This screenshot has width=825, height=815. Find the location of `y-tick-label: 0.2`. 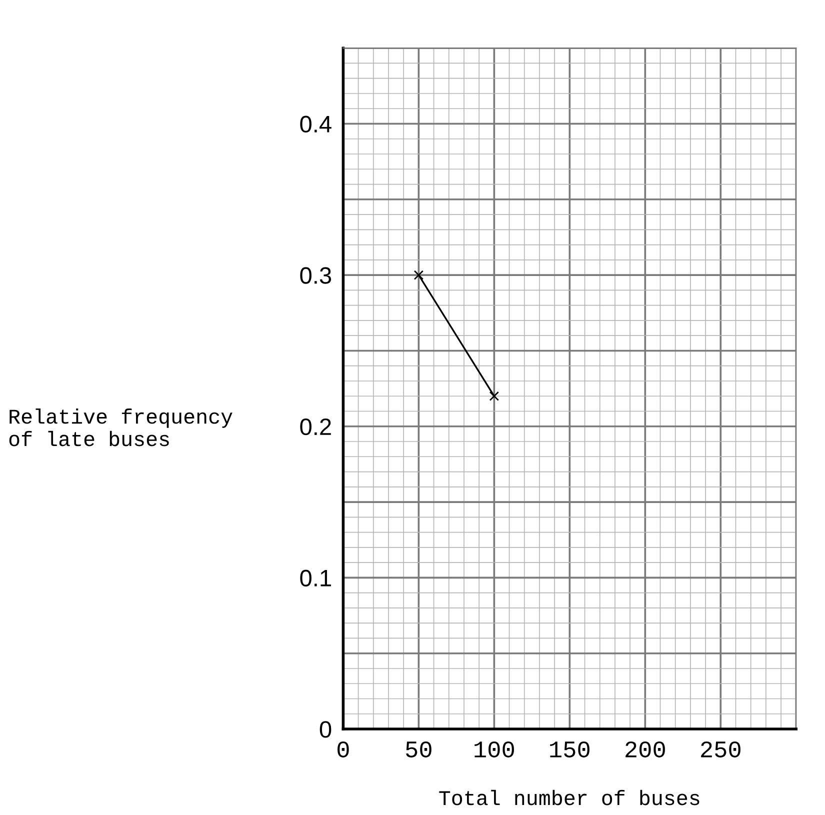

y-tick-label: 0.2 is located at coordinates (315, 427).